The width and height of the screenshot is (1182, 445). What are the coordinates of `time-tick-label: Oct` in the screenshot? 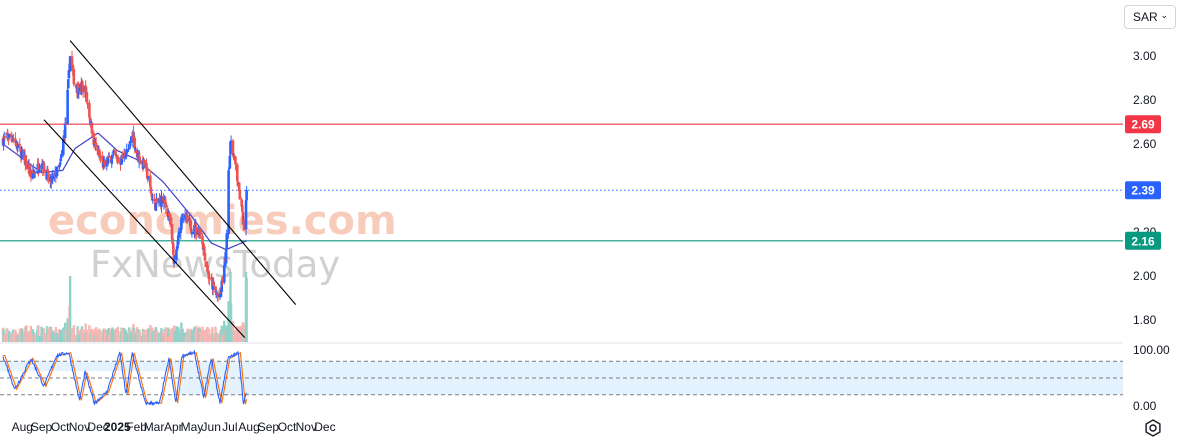 It's located at (287, 427).